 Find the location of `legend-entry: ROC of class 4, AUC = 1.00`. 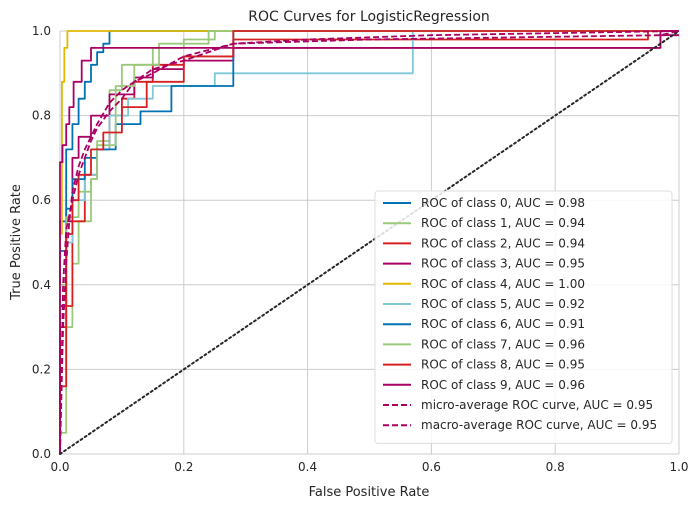

legend-entry: ROC of class 4, AUC = 1.00 is located at coordinates (503, 284).